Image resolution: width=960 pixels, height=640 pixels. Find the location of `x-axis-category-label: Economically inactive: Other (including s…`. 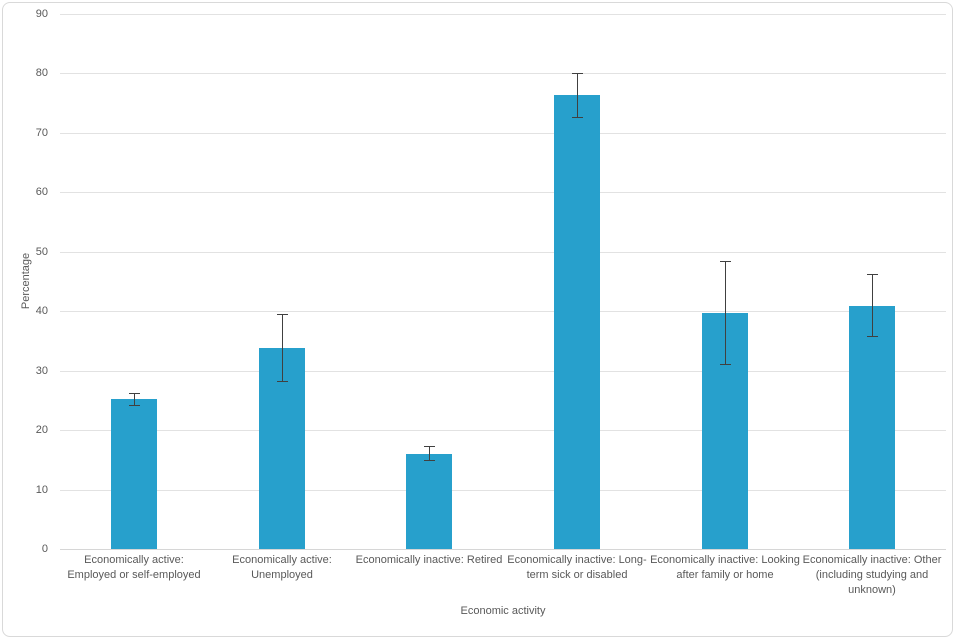

x-axis-category-label: Economically inactive: Other (including s… is located at coordinates (872, 575).